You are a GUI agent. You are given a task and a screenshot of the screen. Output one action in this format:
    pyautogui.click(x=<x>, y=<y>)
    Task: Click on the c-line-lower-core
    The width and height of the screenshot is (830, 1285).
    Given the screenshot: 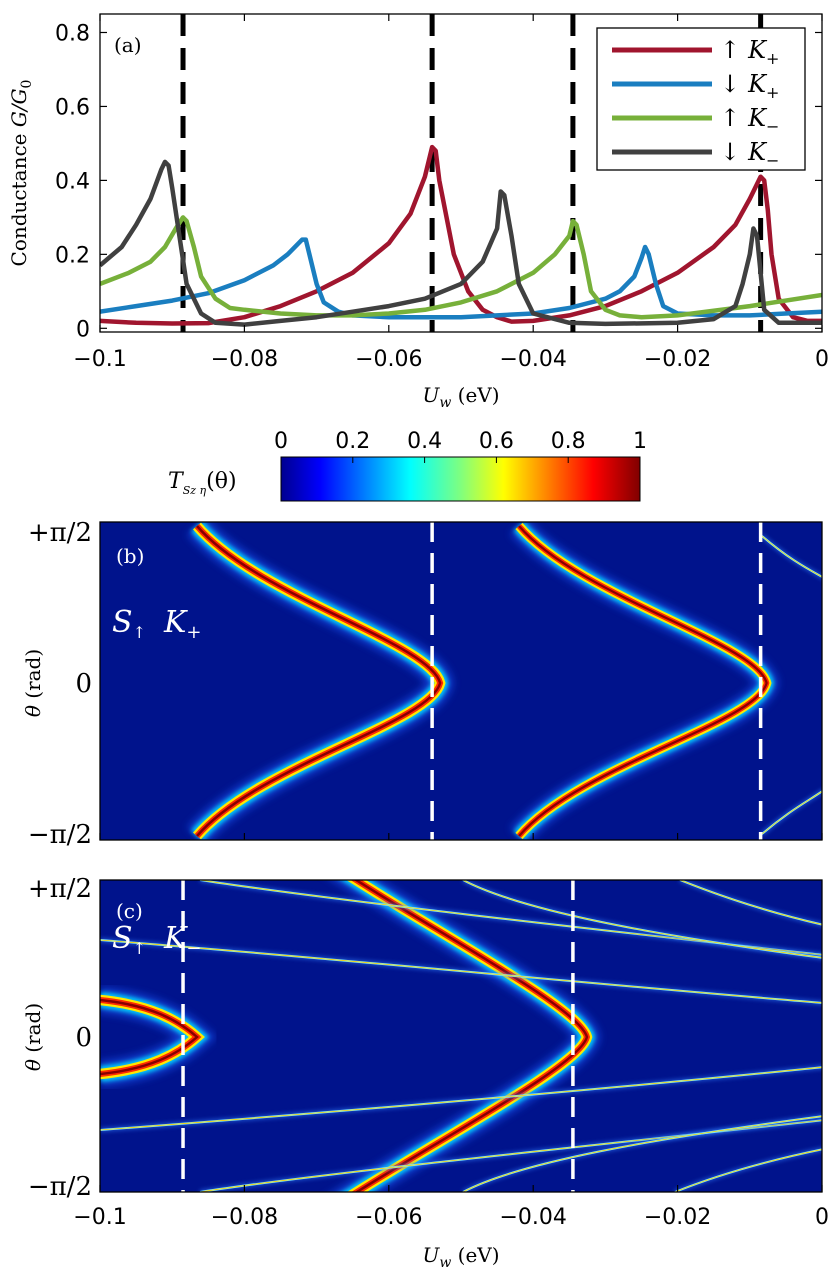 What is the action you would take?
    pyautogui.click(x=461, y=1098)
    